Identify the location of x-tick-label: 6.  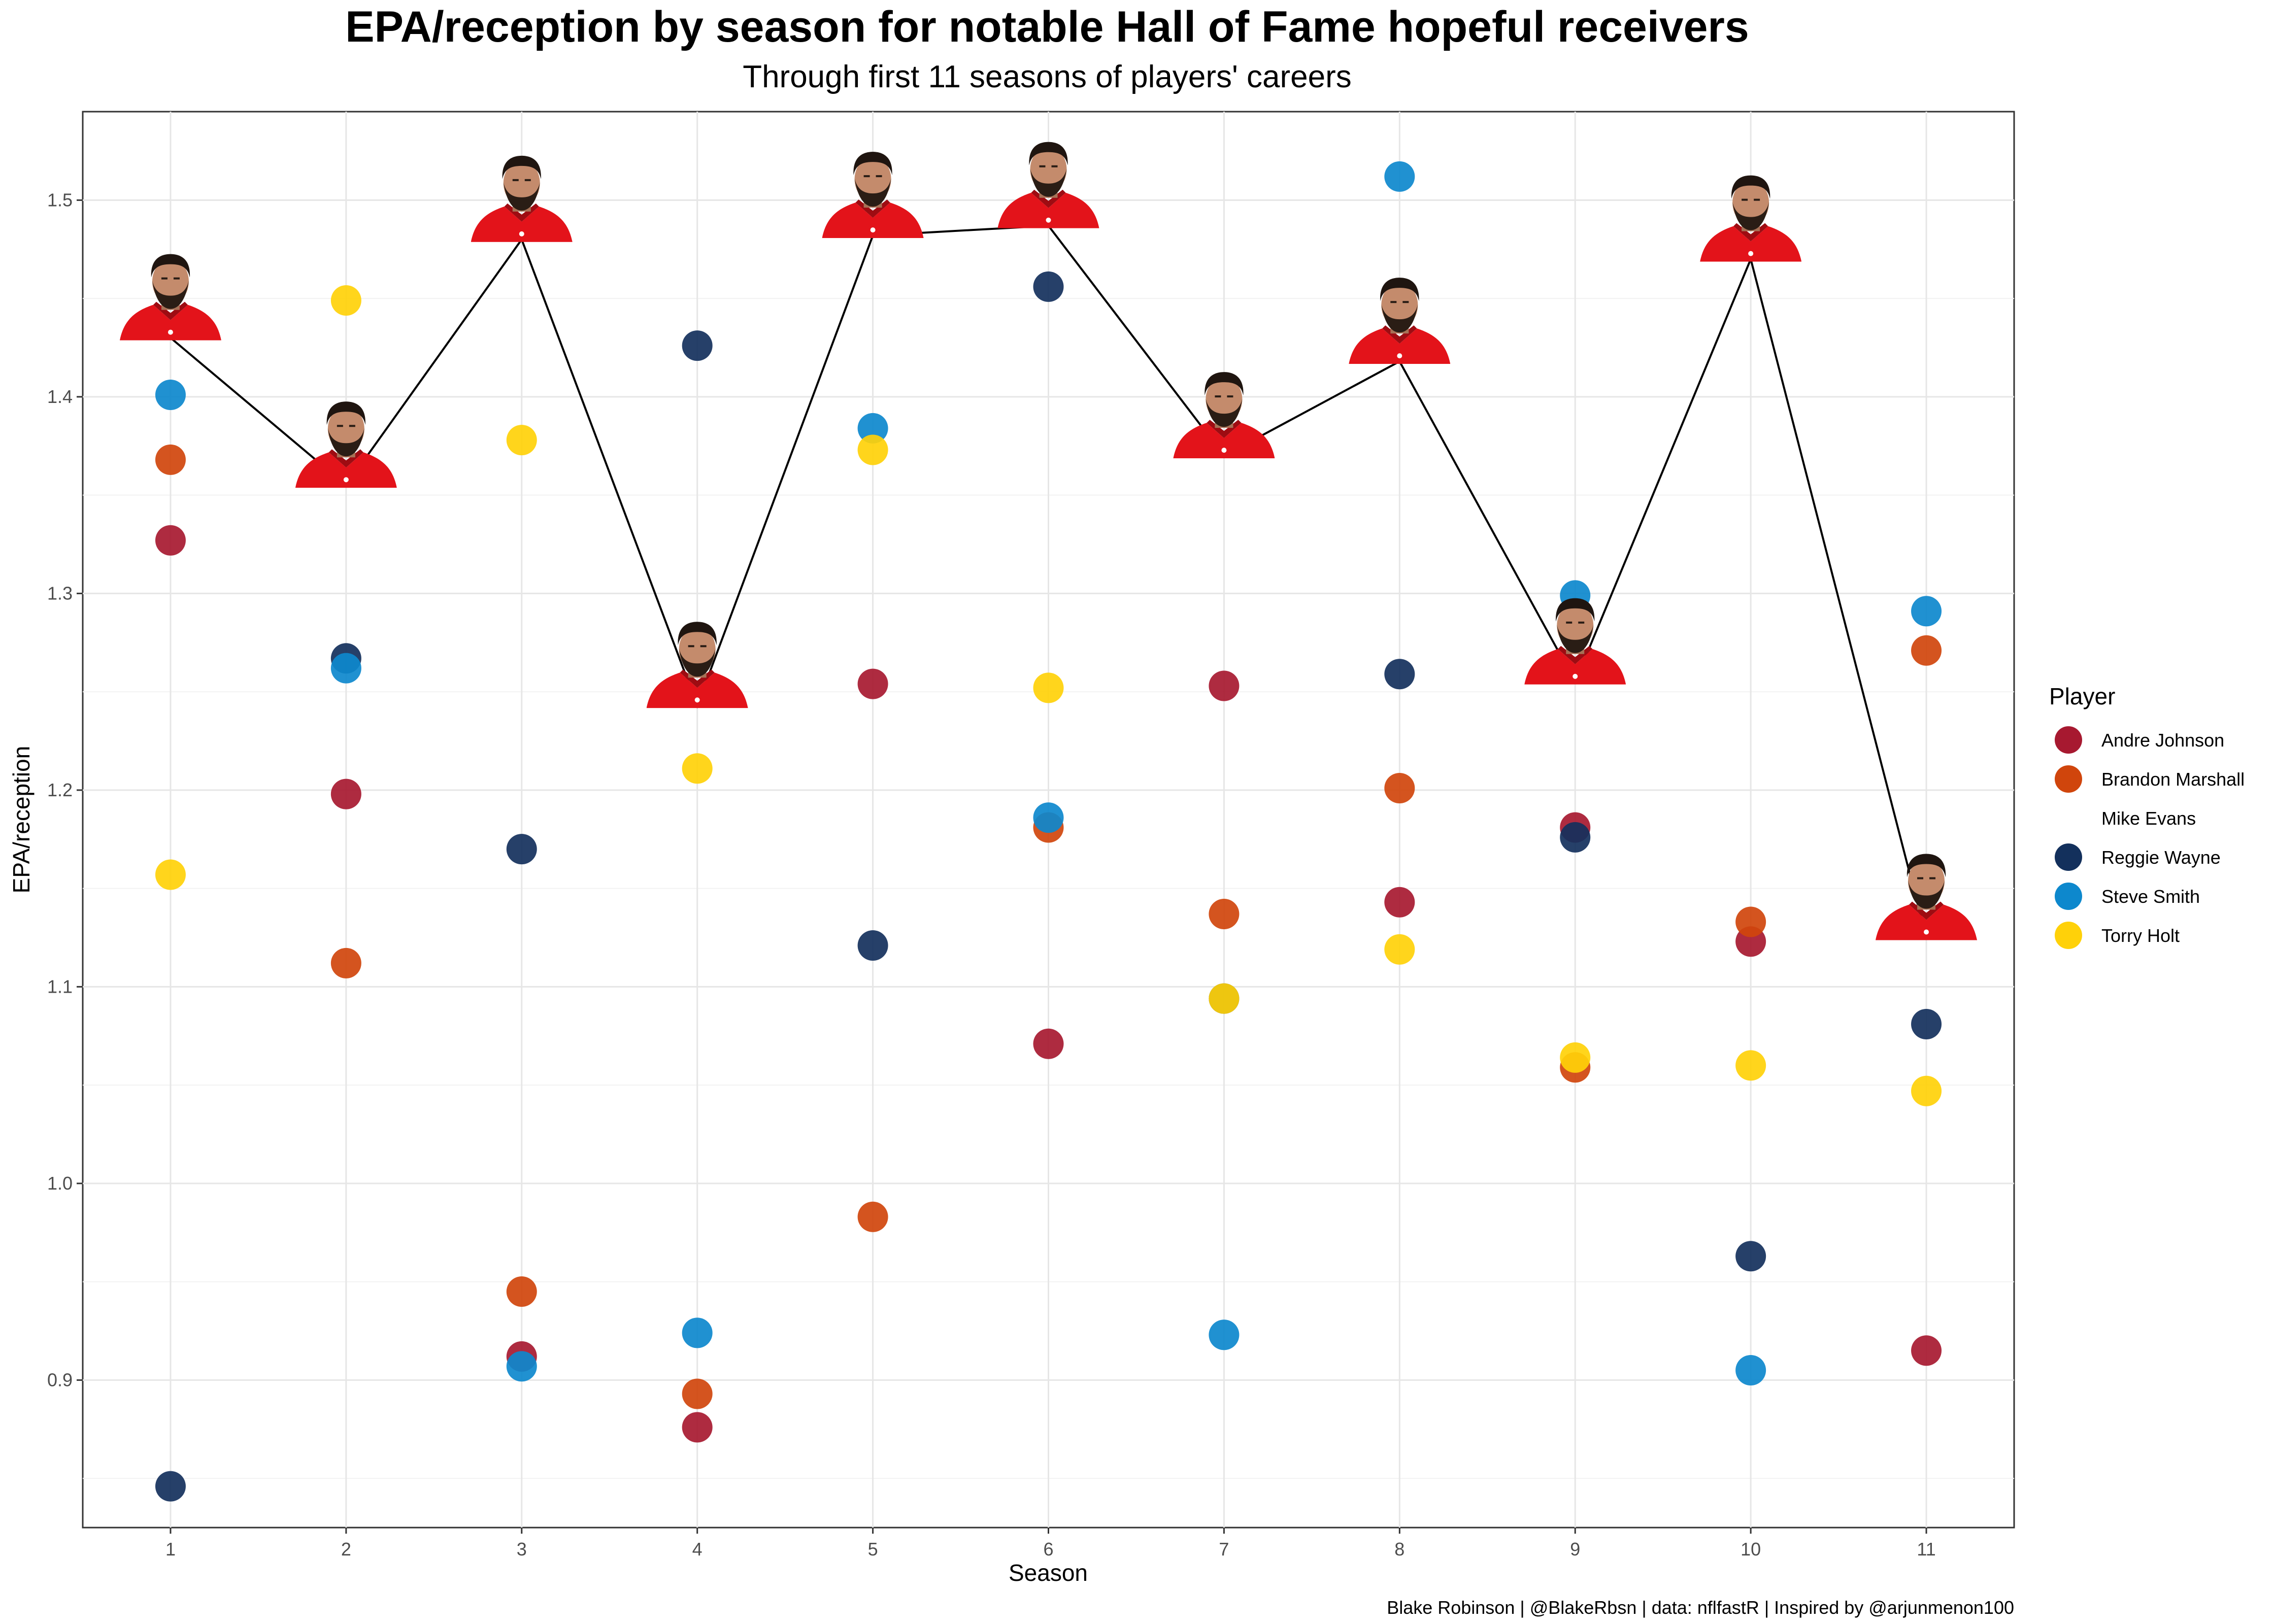
(1048, 1549).